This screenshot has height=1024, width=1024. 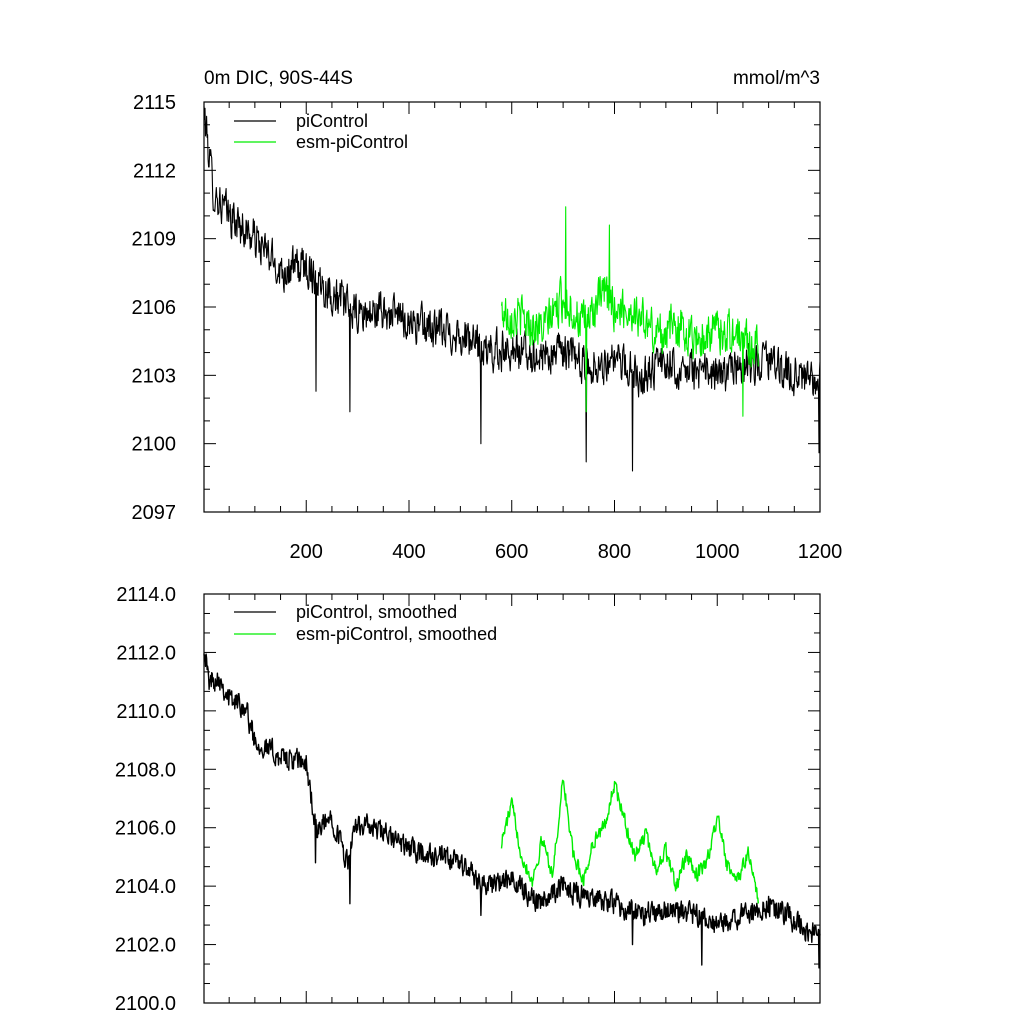 I want to click on series-line-esm-picontrol-smoothed, so click(x=629, y=841).